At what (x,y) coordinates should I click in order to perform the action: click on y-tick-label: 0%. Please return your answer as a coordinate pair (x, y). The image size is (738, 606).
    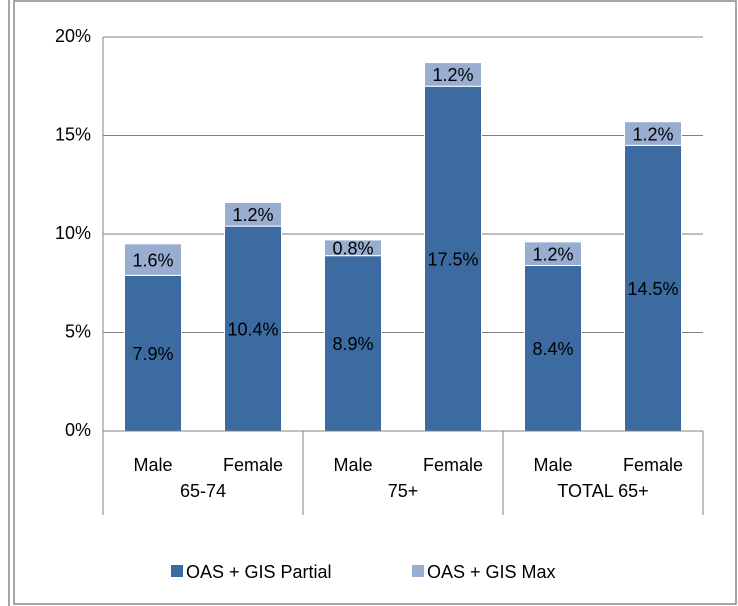
    Looking at the image, I should click on (78, 430).